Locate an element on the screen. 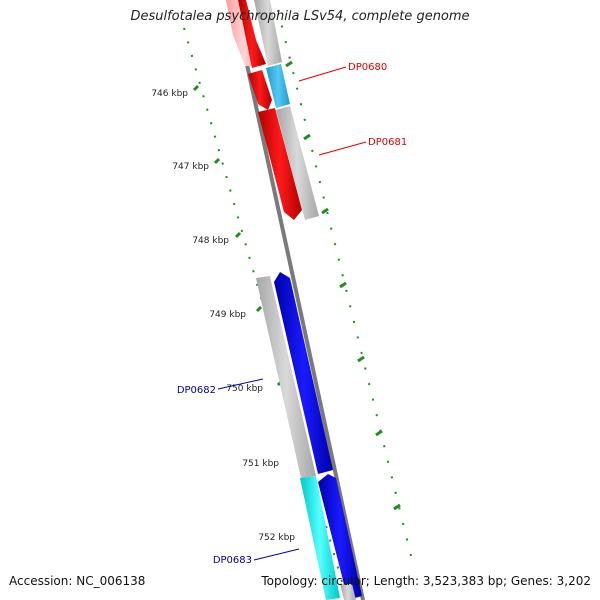 The height and width of the screenshot is (600, 600). callout-line-dp0682 is located at coordinates (240, 384).